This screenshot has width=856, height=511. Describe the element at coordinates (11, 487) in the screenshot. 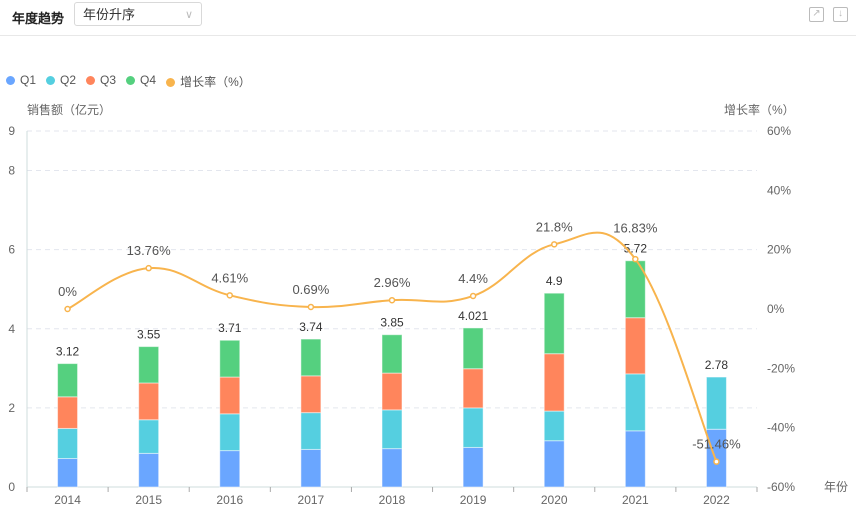

I see `y-tick-label: 0` at that location.